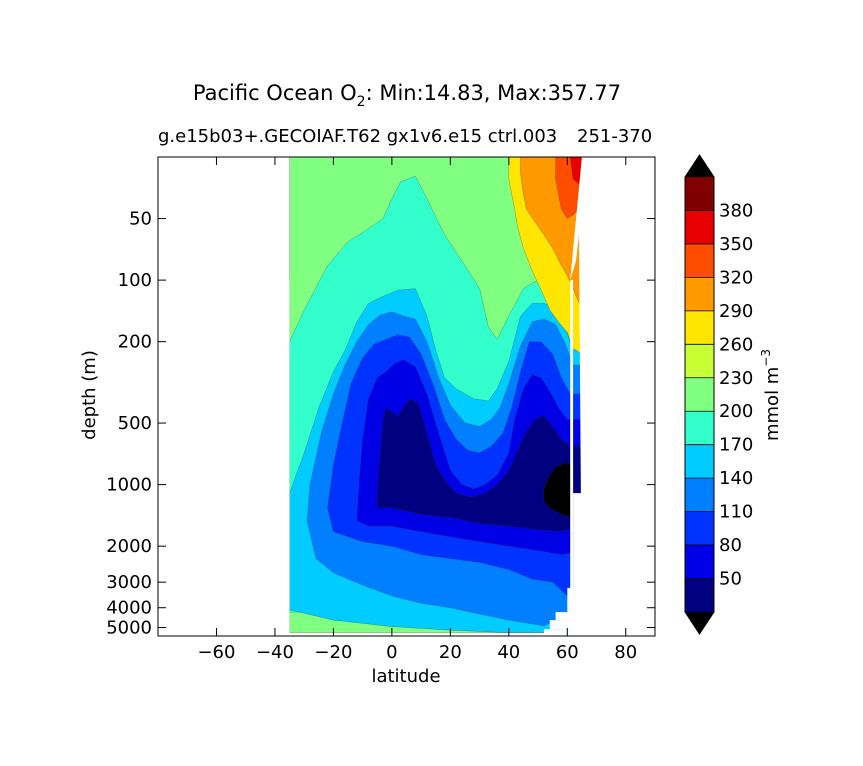 Image resolution: width=863 pixels, height=766 pixels. I want to click on colorbar-outline, so click(699, 394).